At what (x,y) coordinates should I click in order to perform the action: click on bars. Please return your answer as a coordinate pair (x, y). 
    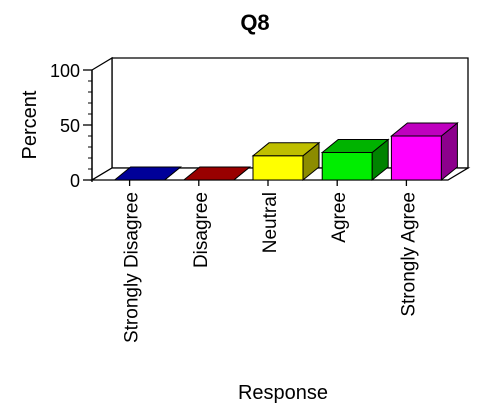
    Looking at the image, I should click on (286, 151).